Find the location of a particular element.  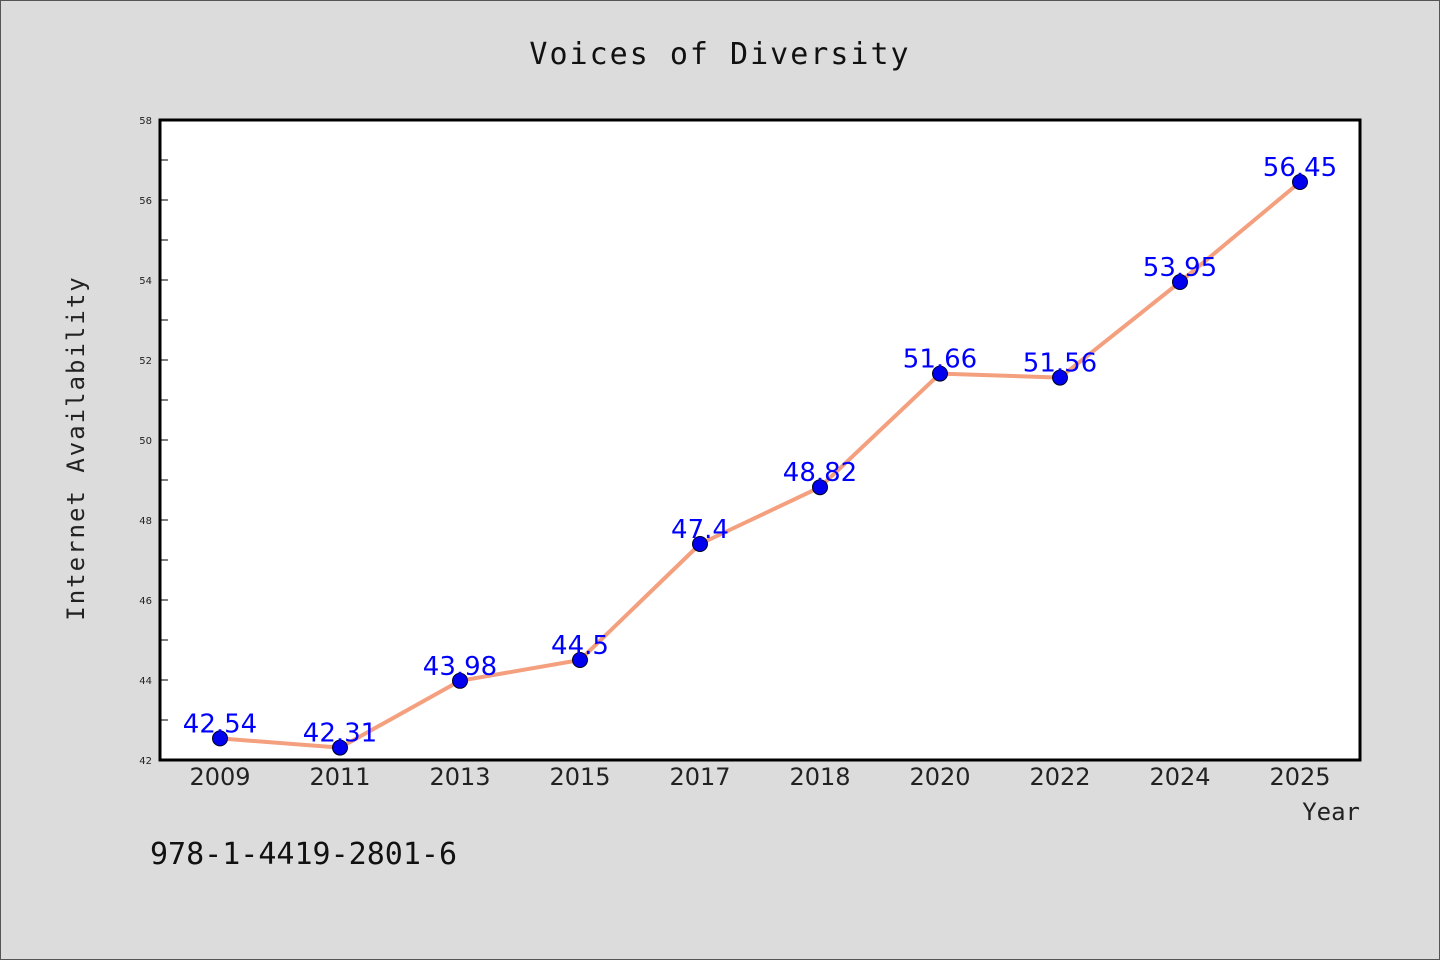

data-label: 47.4 is located at coordinates (700, 530).